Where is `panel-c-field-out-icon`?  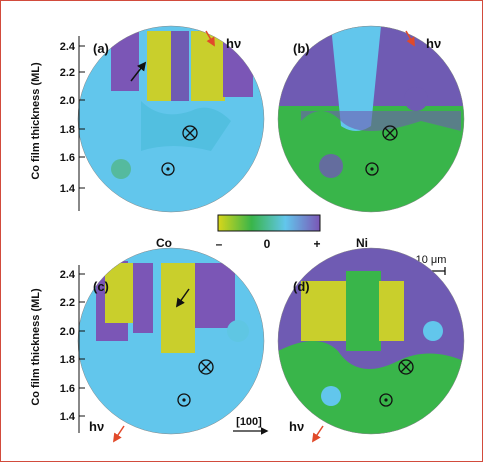 panel-c-field-out-icon is located at coordinates (184, 400).